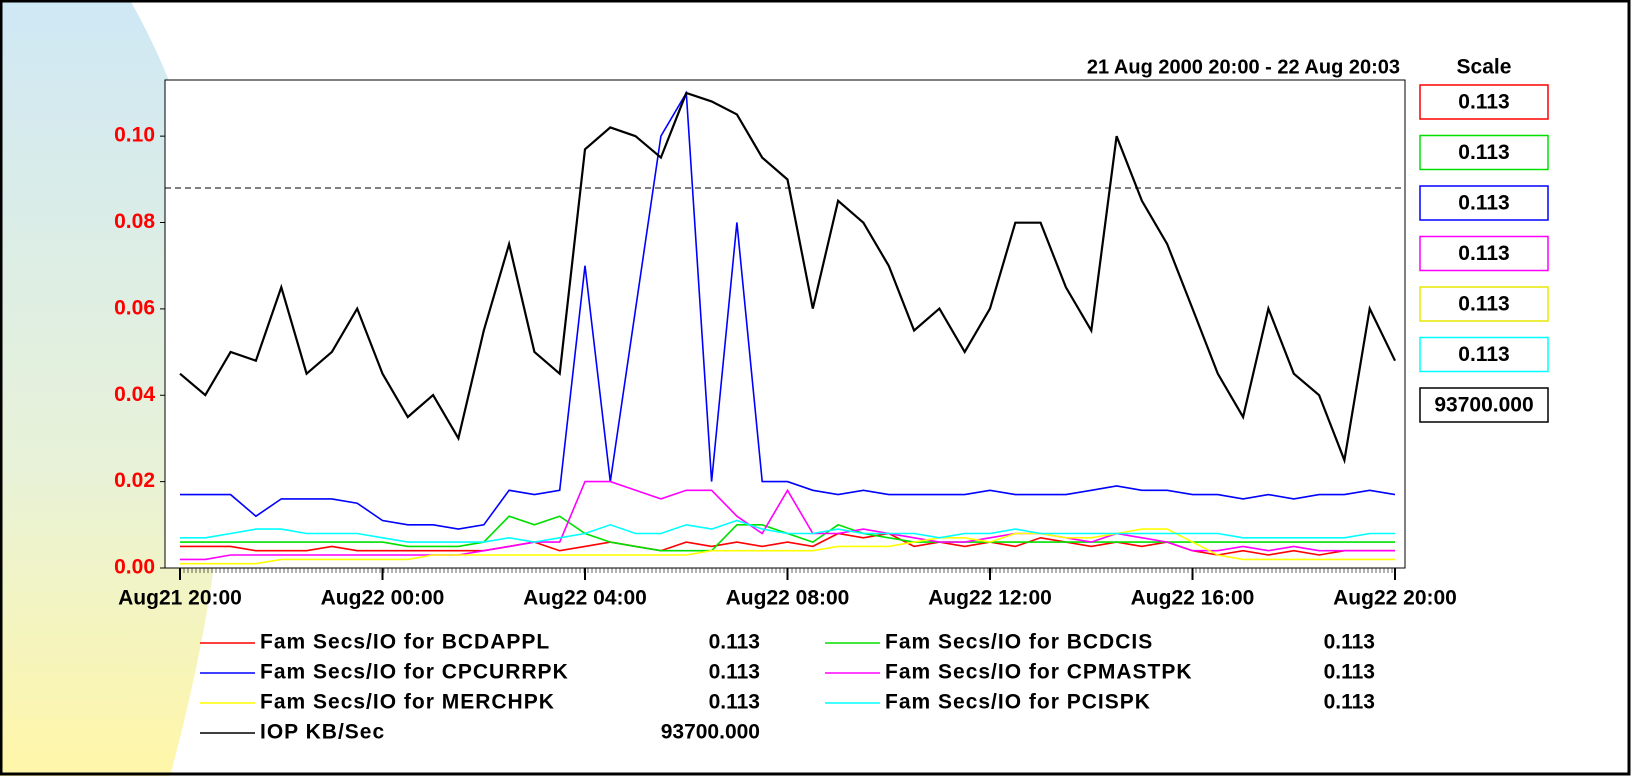 This screenshot has width=1631, height=776. I want to click on legend-label: Fam Secs/IO for CPCURRPK, so click(414, 672).